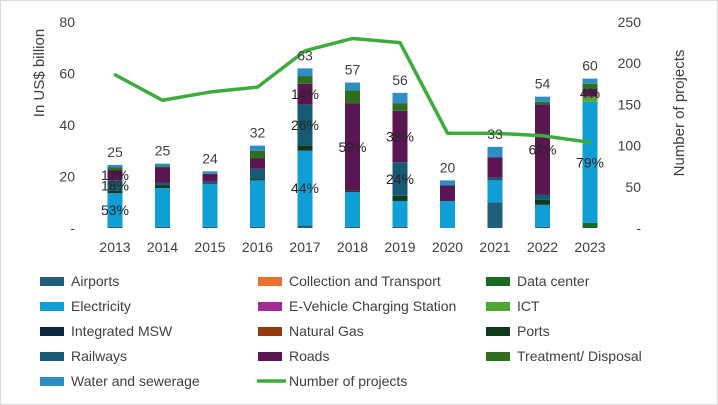 This screenshot has height=405, width=718. I want to click on legend-swatch-treatment-disposal, so click(498, 356).